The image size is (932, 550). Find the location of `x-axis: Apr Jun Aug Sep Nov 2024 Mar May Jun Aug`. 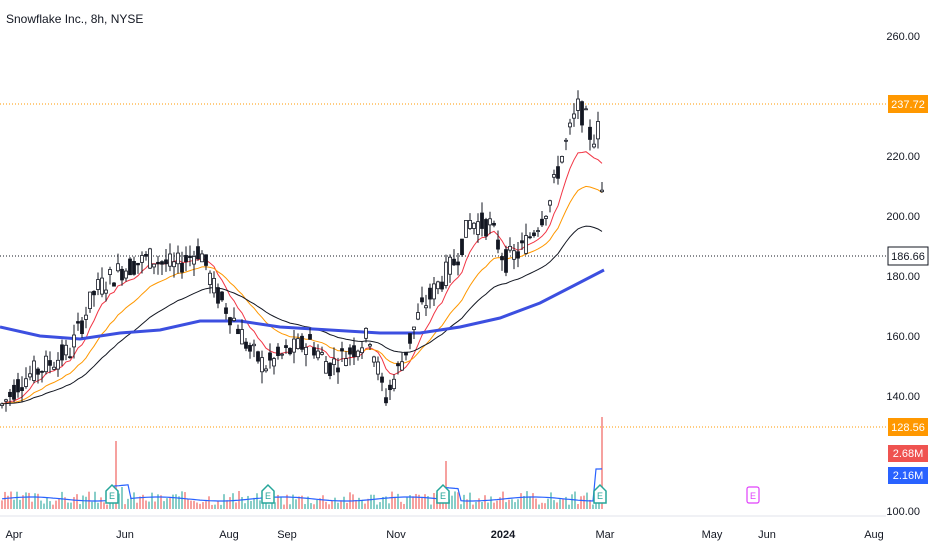

x-axis: Apr Jun Aug Sep Nov 2024 Mar May Jun Aug is located at coordinates (444, 535).